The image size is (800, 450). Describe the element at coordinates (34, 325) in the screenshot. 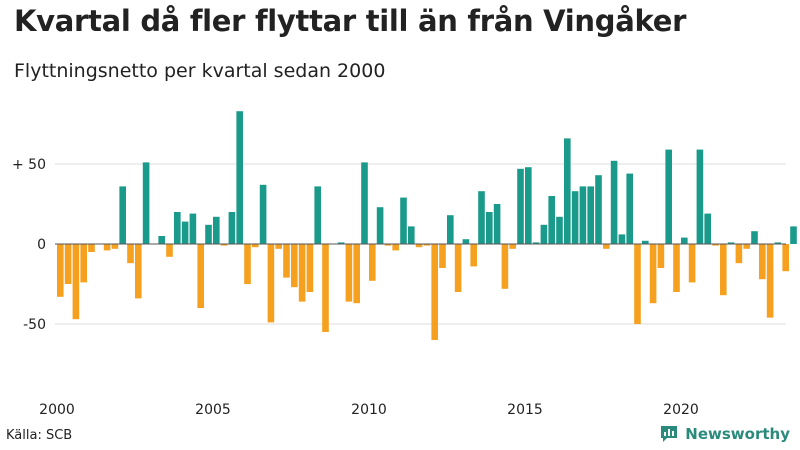

I see `y-tick-label: -50` at that location.